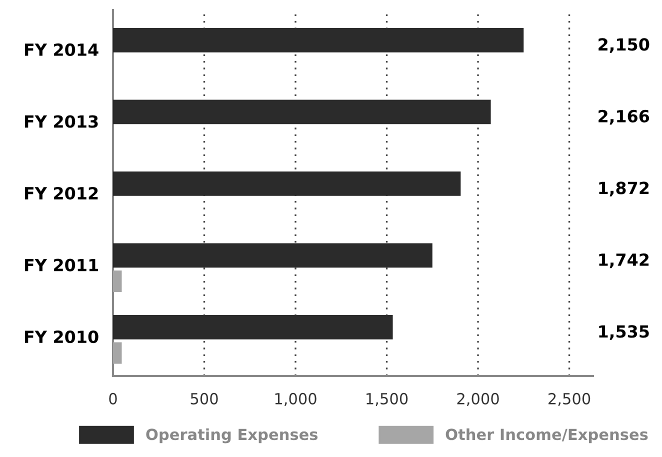 This screenshot has height=457, width=662. I want to click on text: 1,872, so click(624, 189).